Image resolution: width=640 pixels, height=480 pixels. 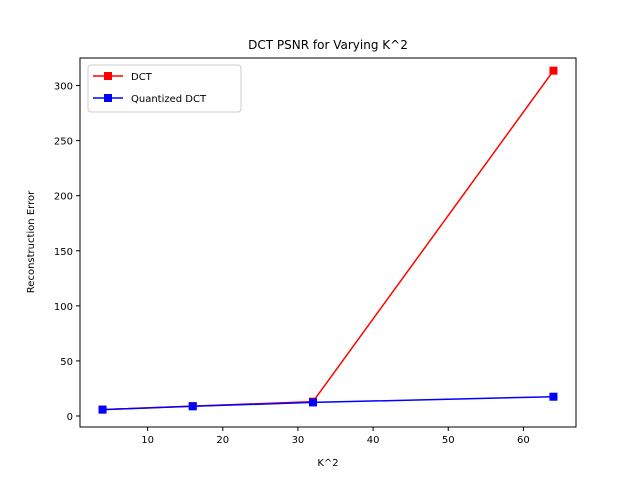 I want to click on legend-box, so click(x=164, y=88).